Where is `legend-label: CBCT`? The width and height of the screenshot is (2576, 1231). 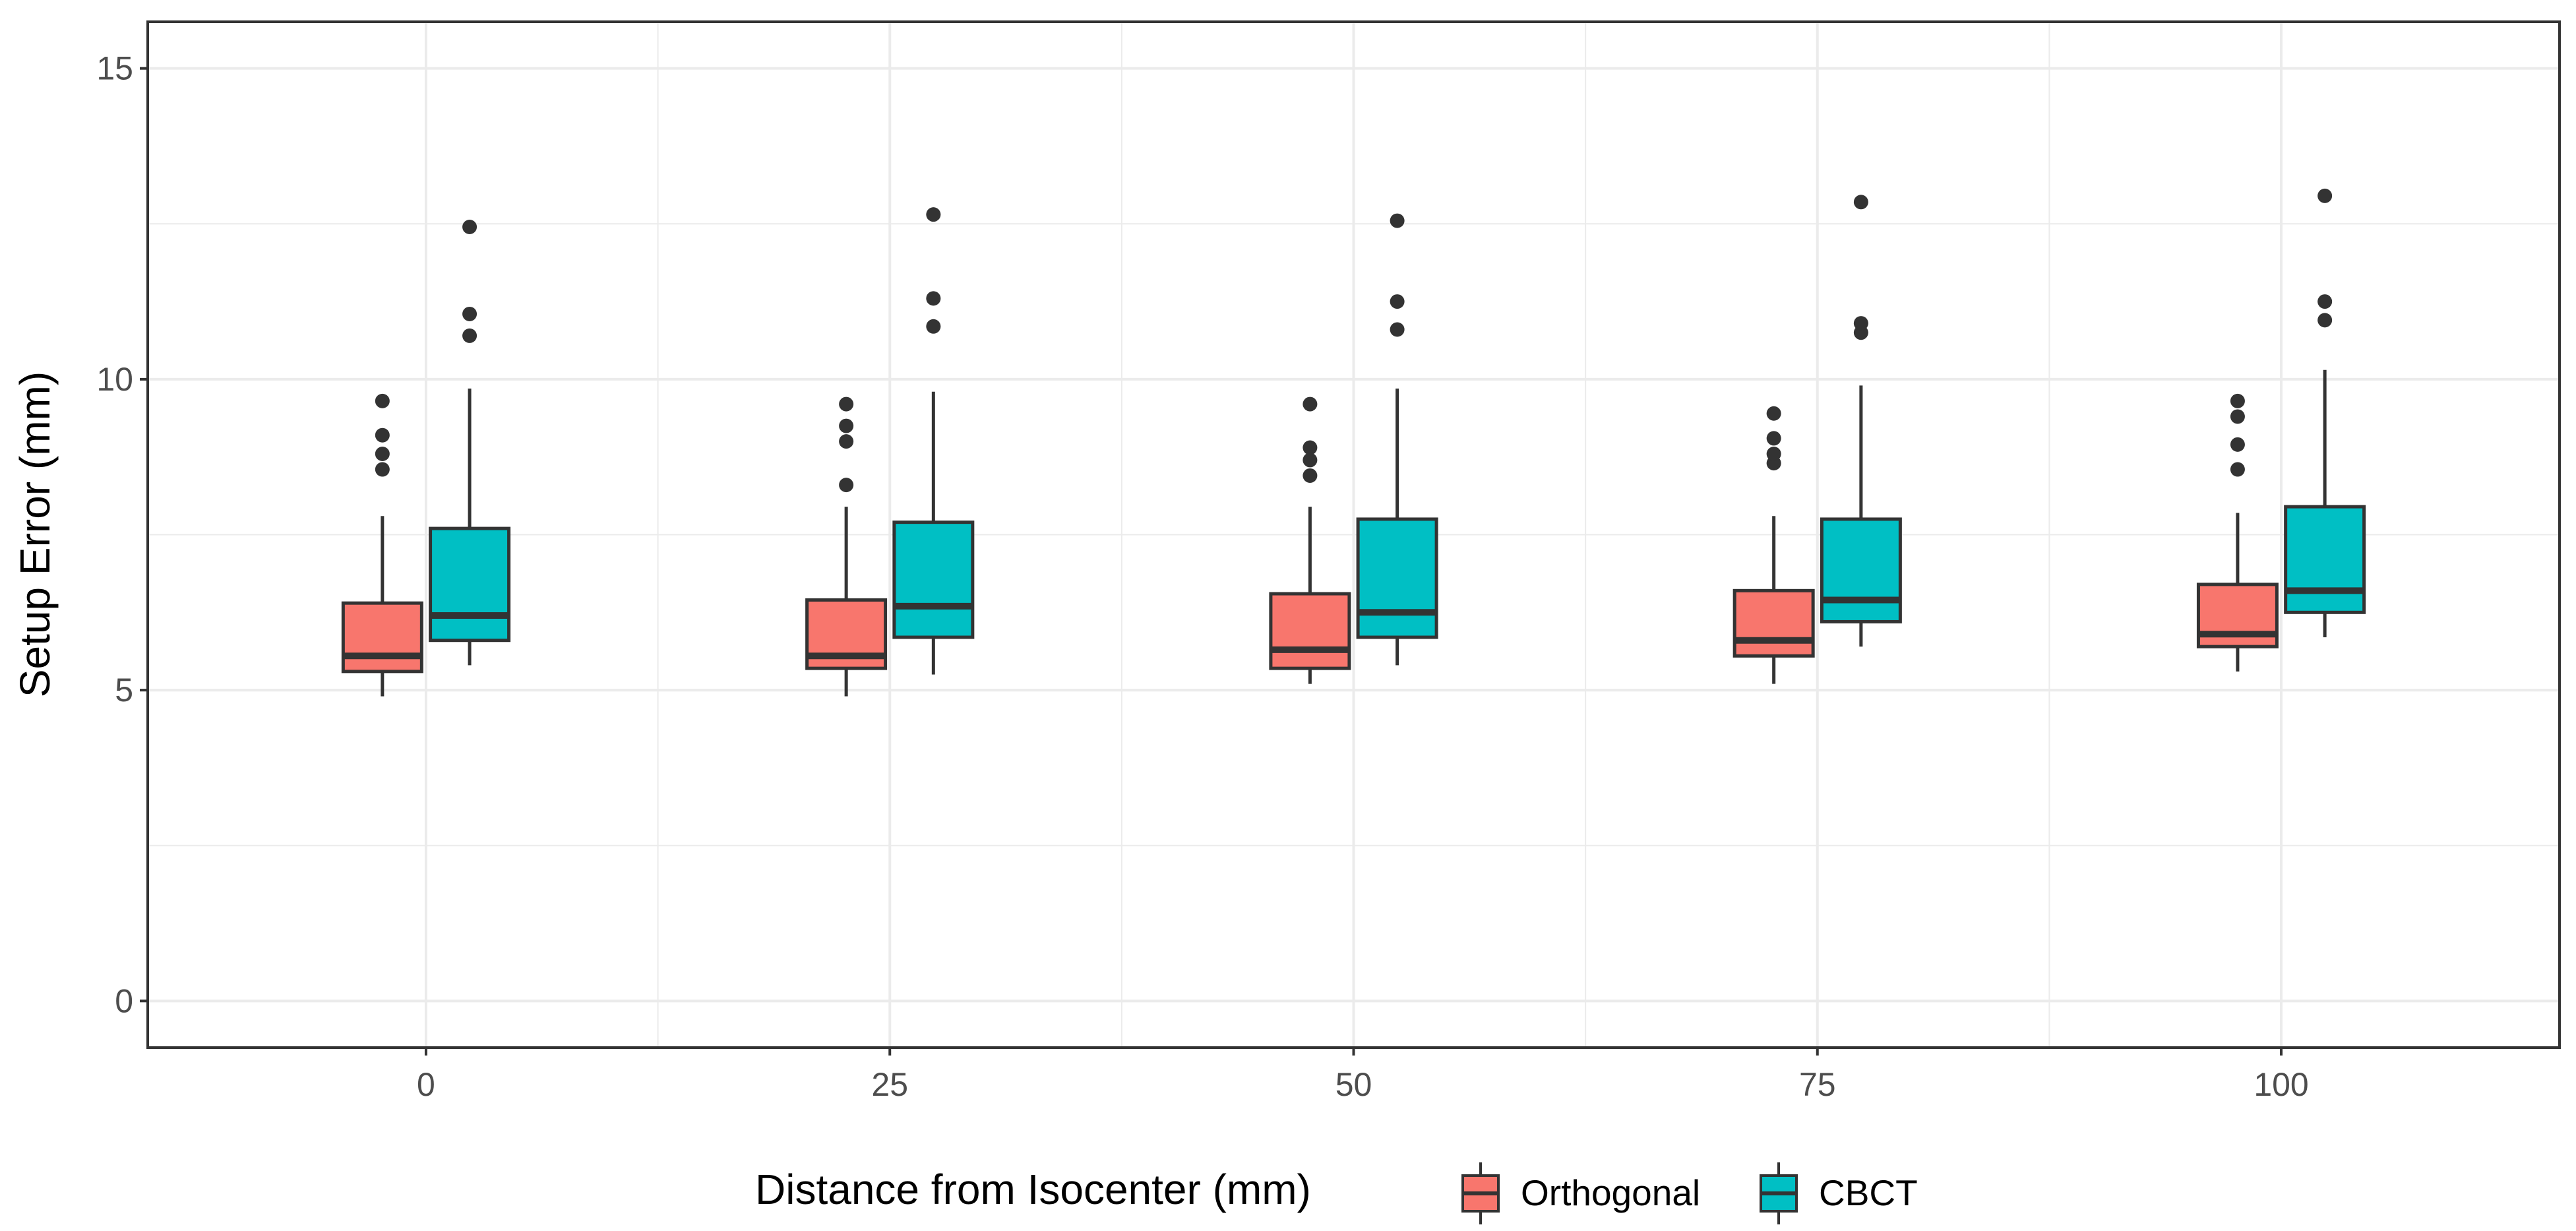 legend-label: CBCT is located at coordinates (1868, 1192).